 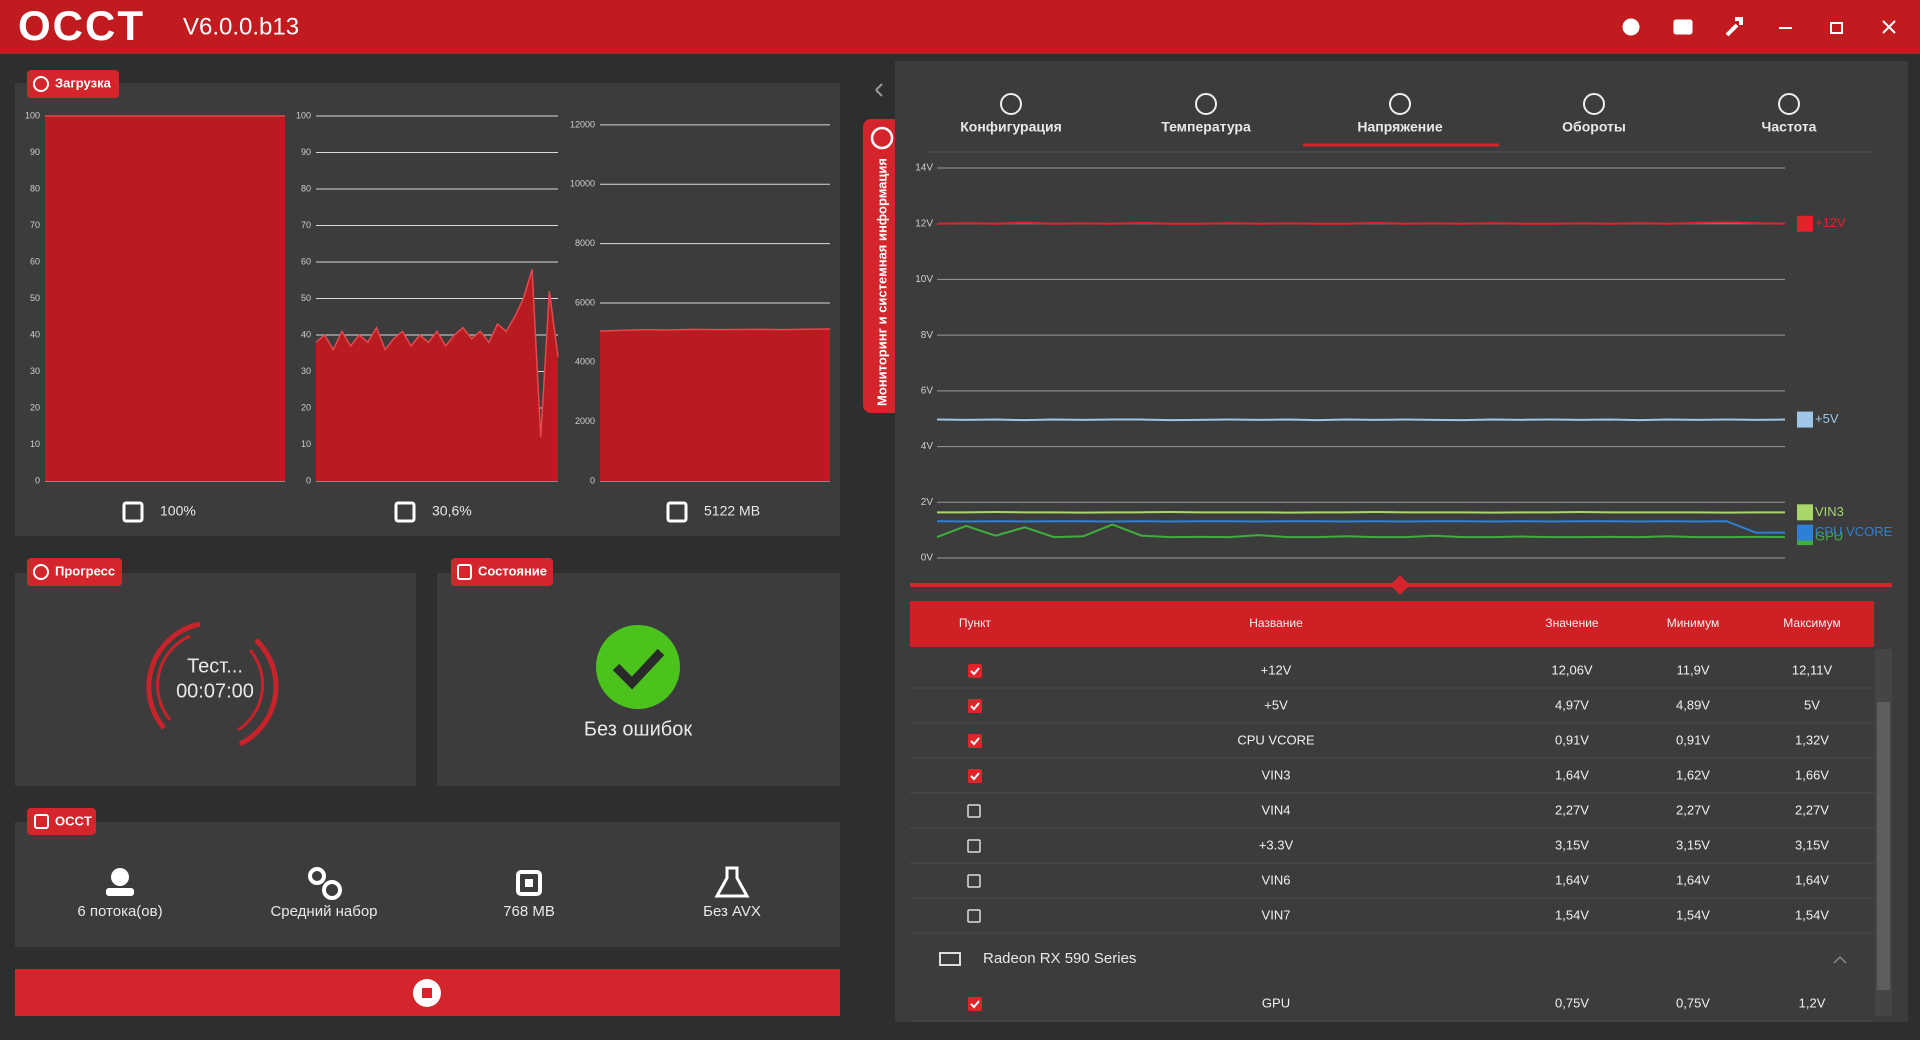 I want to click on cell: 3,15V, so click(x=1693, y=844).